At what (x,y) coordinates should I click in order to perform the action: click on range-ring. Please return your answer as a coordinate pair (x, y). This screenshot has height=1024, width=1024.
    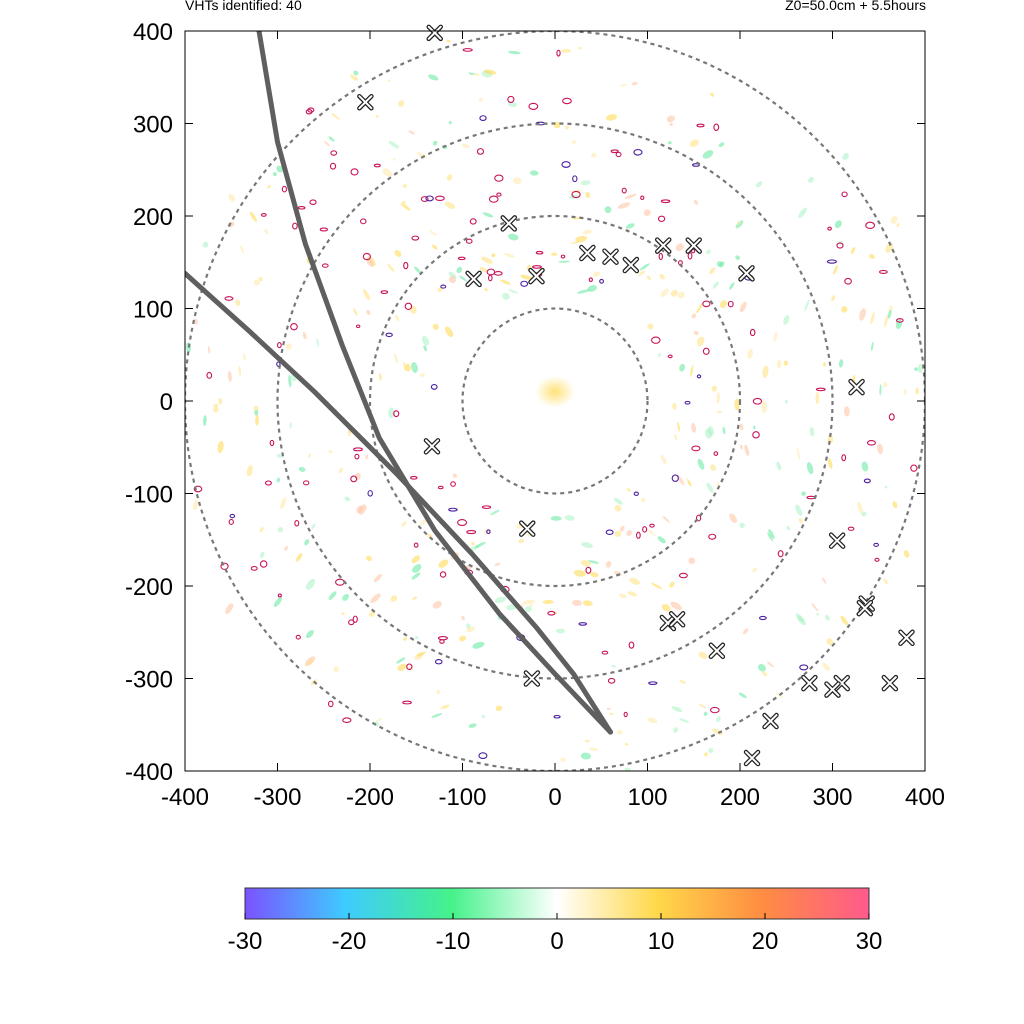
    Looking at the image, I should click on (555, 401).